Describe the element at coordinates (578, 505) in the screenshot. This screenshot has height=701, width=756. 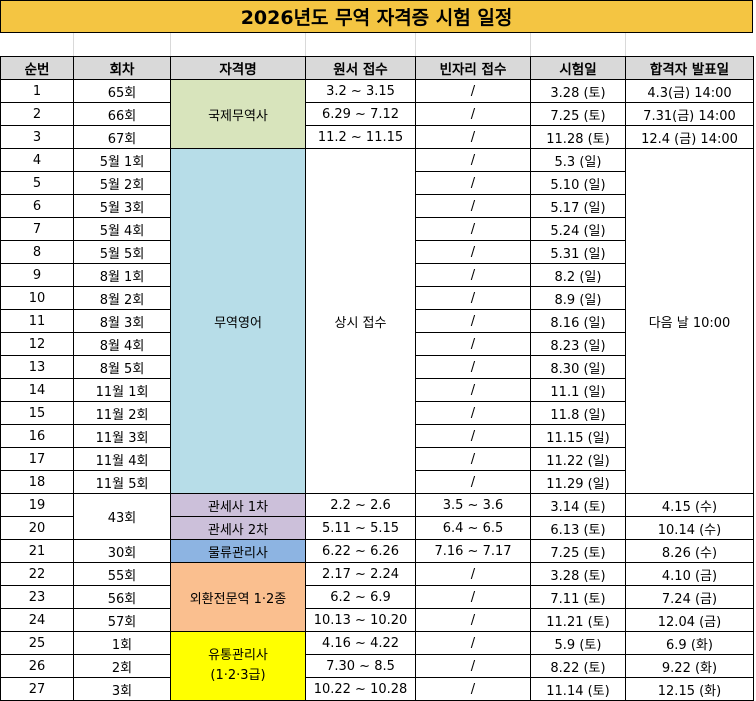
I see `row-exam-date: 3.14 (토)` at that location.